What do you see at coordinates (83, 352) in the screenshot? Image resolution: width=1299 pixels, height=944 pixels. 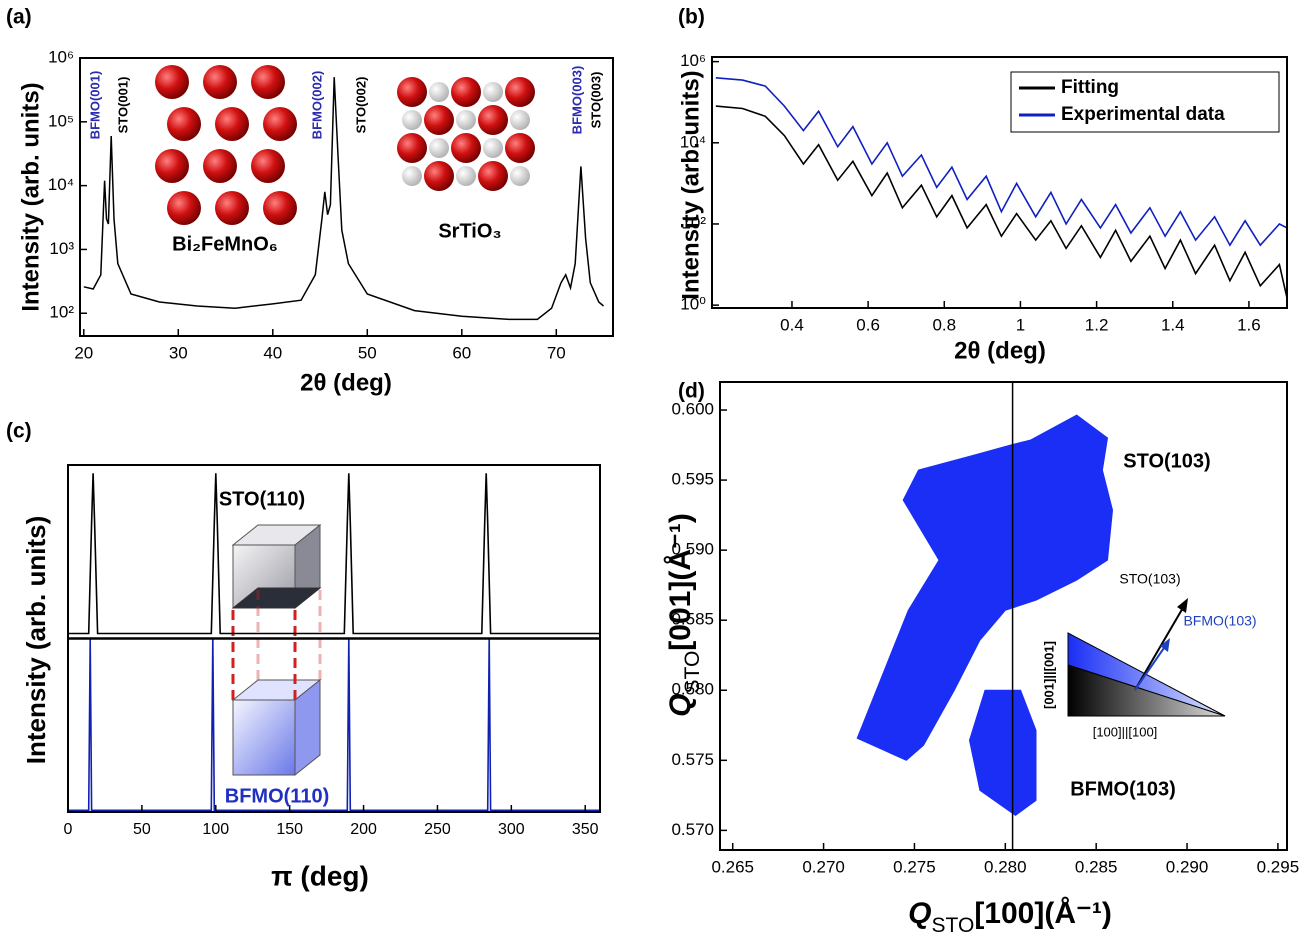 I see `x-tick-label: 20` at bounding box center [83, 352].